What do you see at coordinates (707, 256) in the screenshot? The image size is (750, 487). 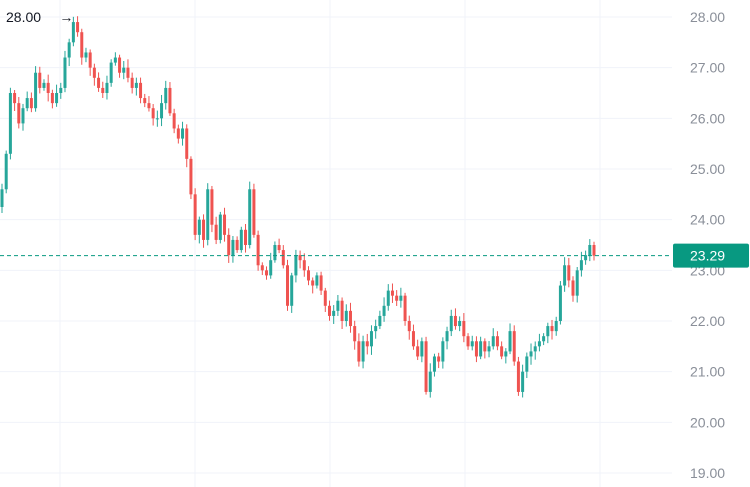 I see `last-price-label: 23.29` at bounding box center [707, 256].